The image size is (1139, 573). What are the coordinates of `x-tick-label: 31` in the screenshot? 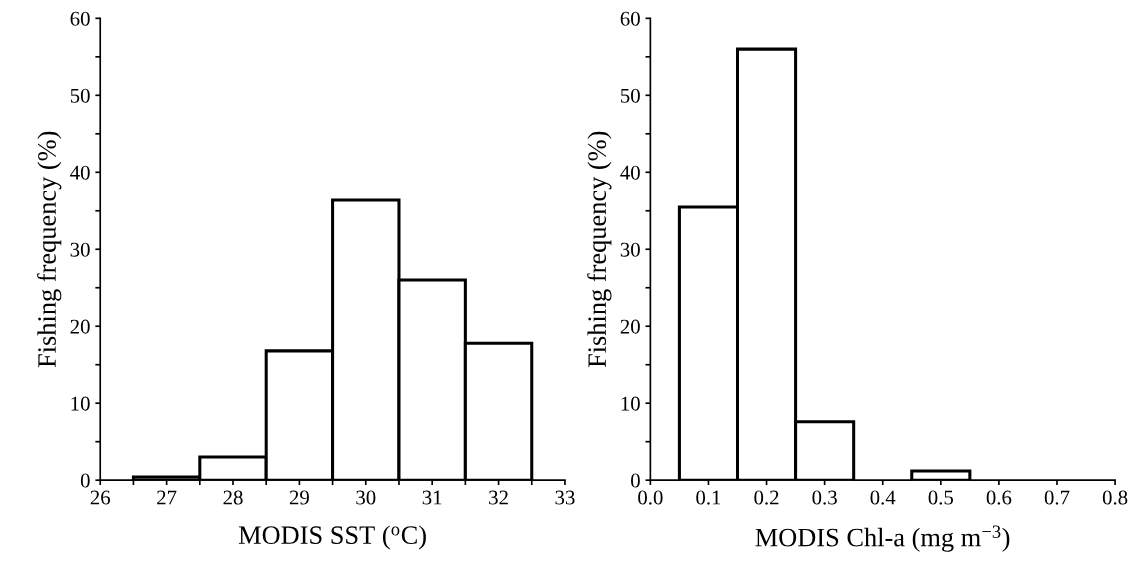 It's located at (432, 497).